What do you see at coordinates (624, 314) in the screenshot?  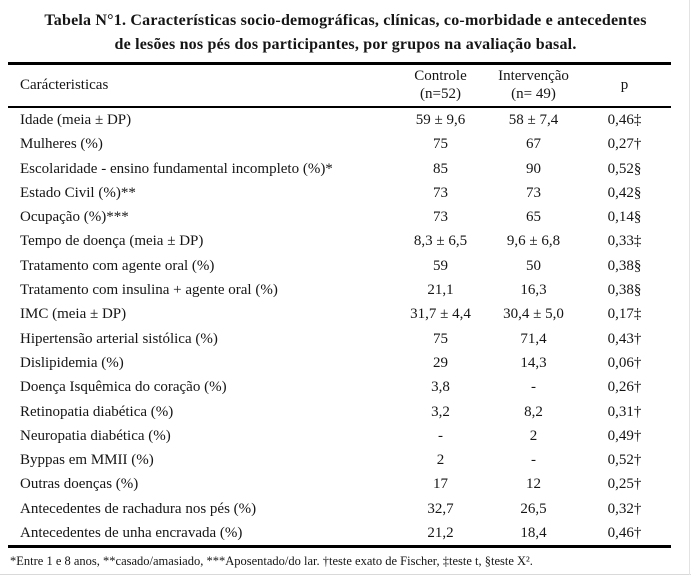 I see `p-value-cell: 0,17‡` at bounding box center [624, 314].